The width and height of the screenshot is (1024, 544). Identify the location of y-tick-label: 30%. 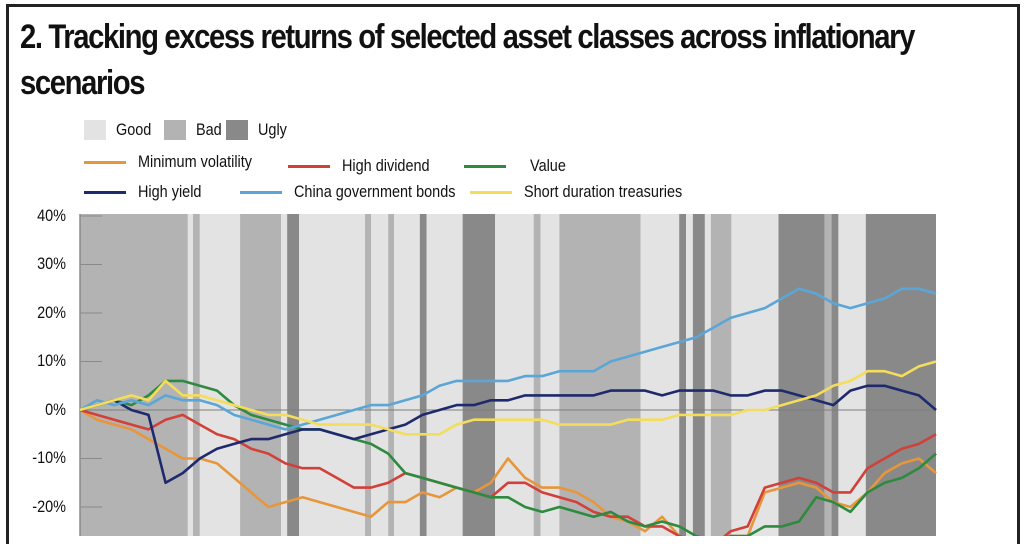
(51, 263).